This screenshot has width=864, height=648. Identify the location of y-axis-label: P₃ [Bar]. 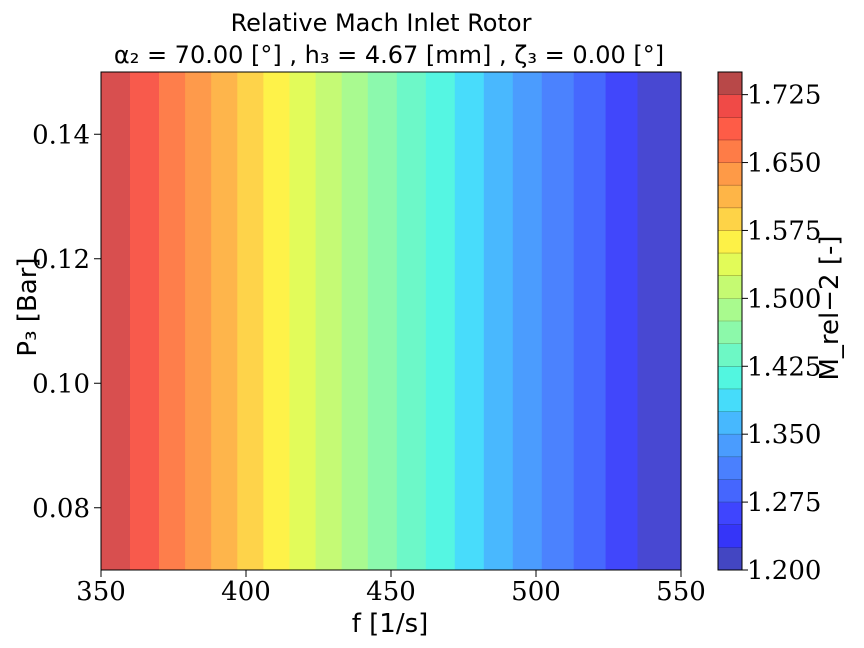
(28, 306).